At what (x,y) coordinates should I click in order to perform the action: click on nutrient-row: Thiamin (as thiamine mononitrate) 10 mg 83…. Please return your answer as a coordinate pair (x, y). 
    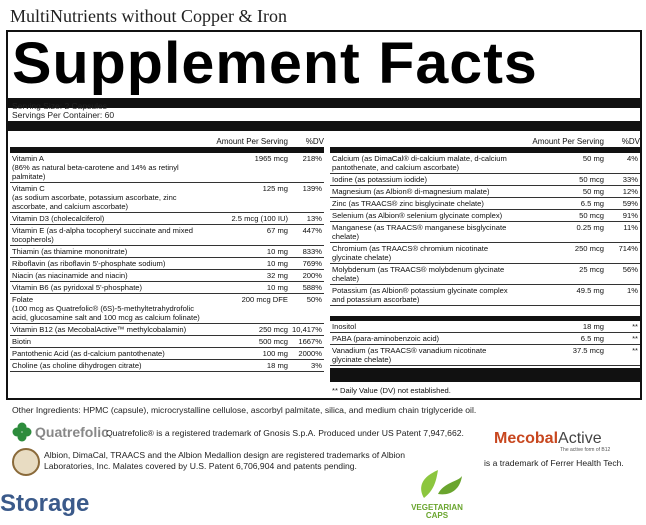
    Looking at the image, I should click on (167, 252).